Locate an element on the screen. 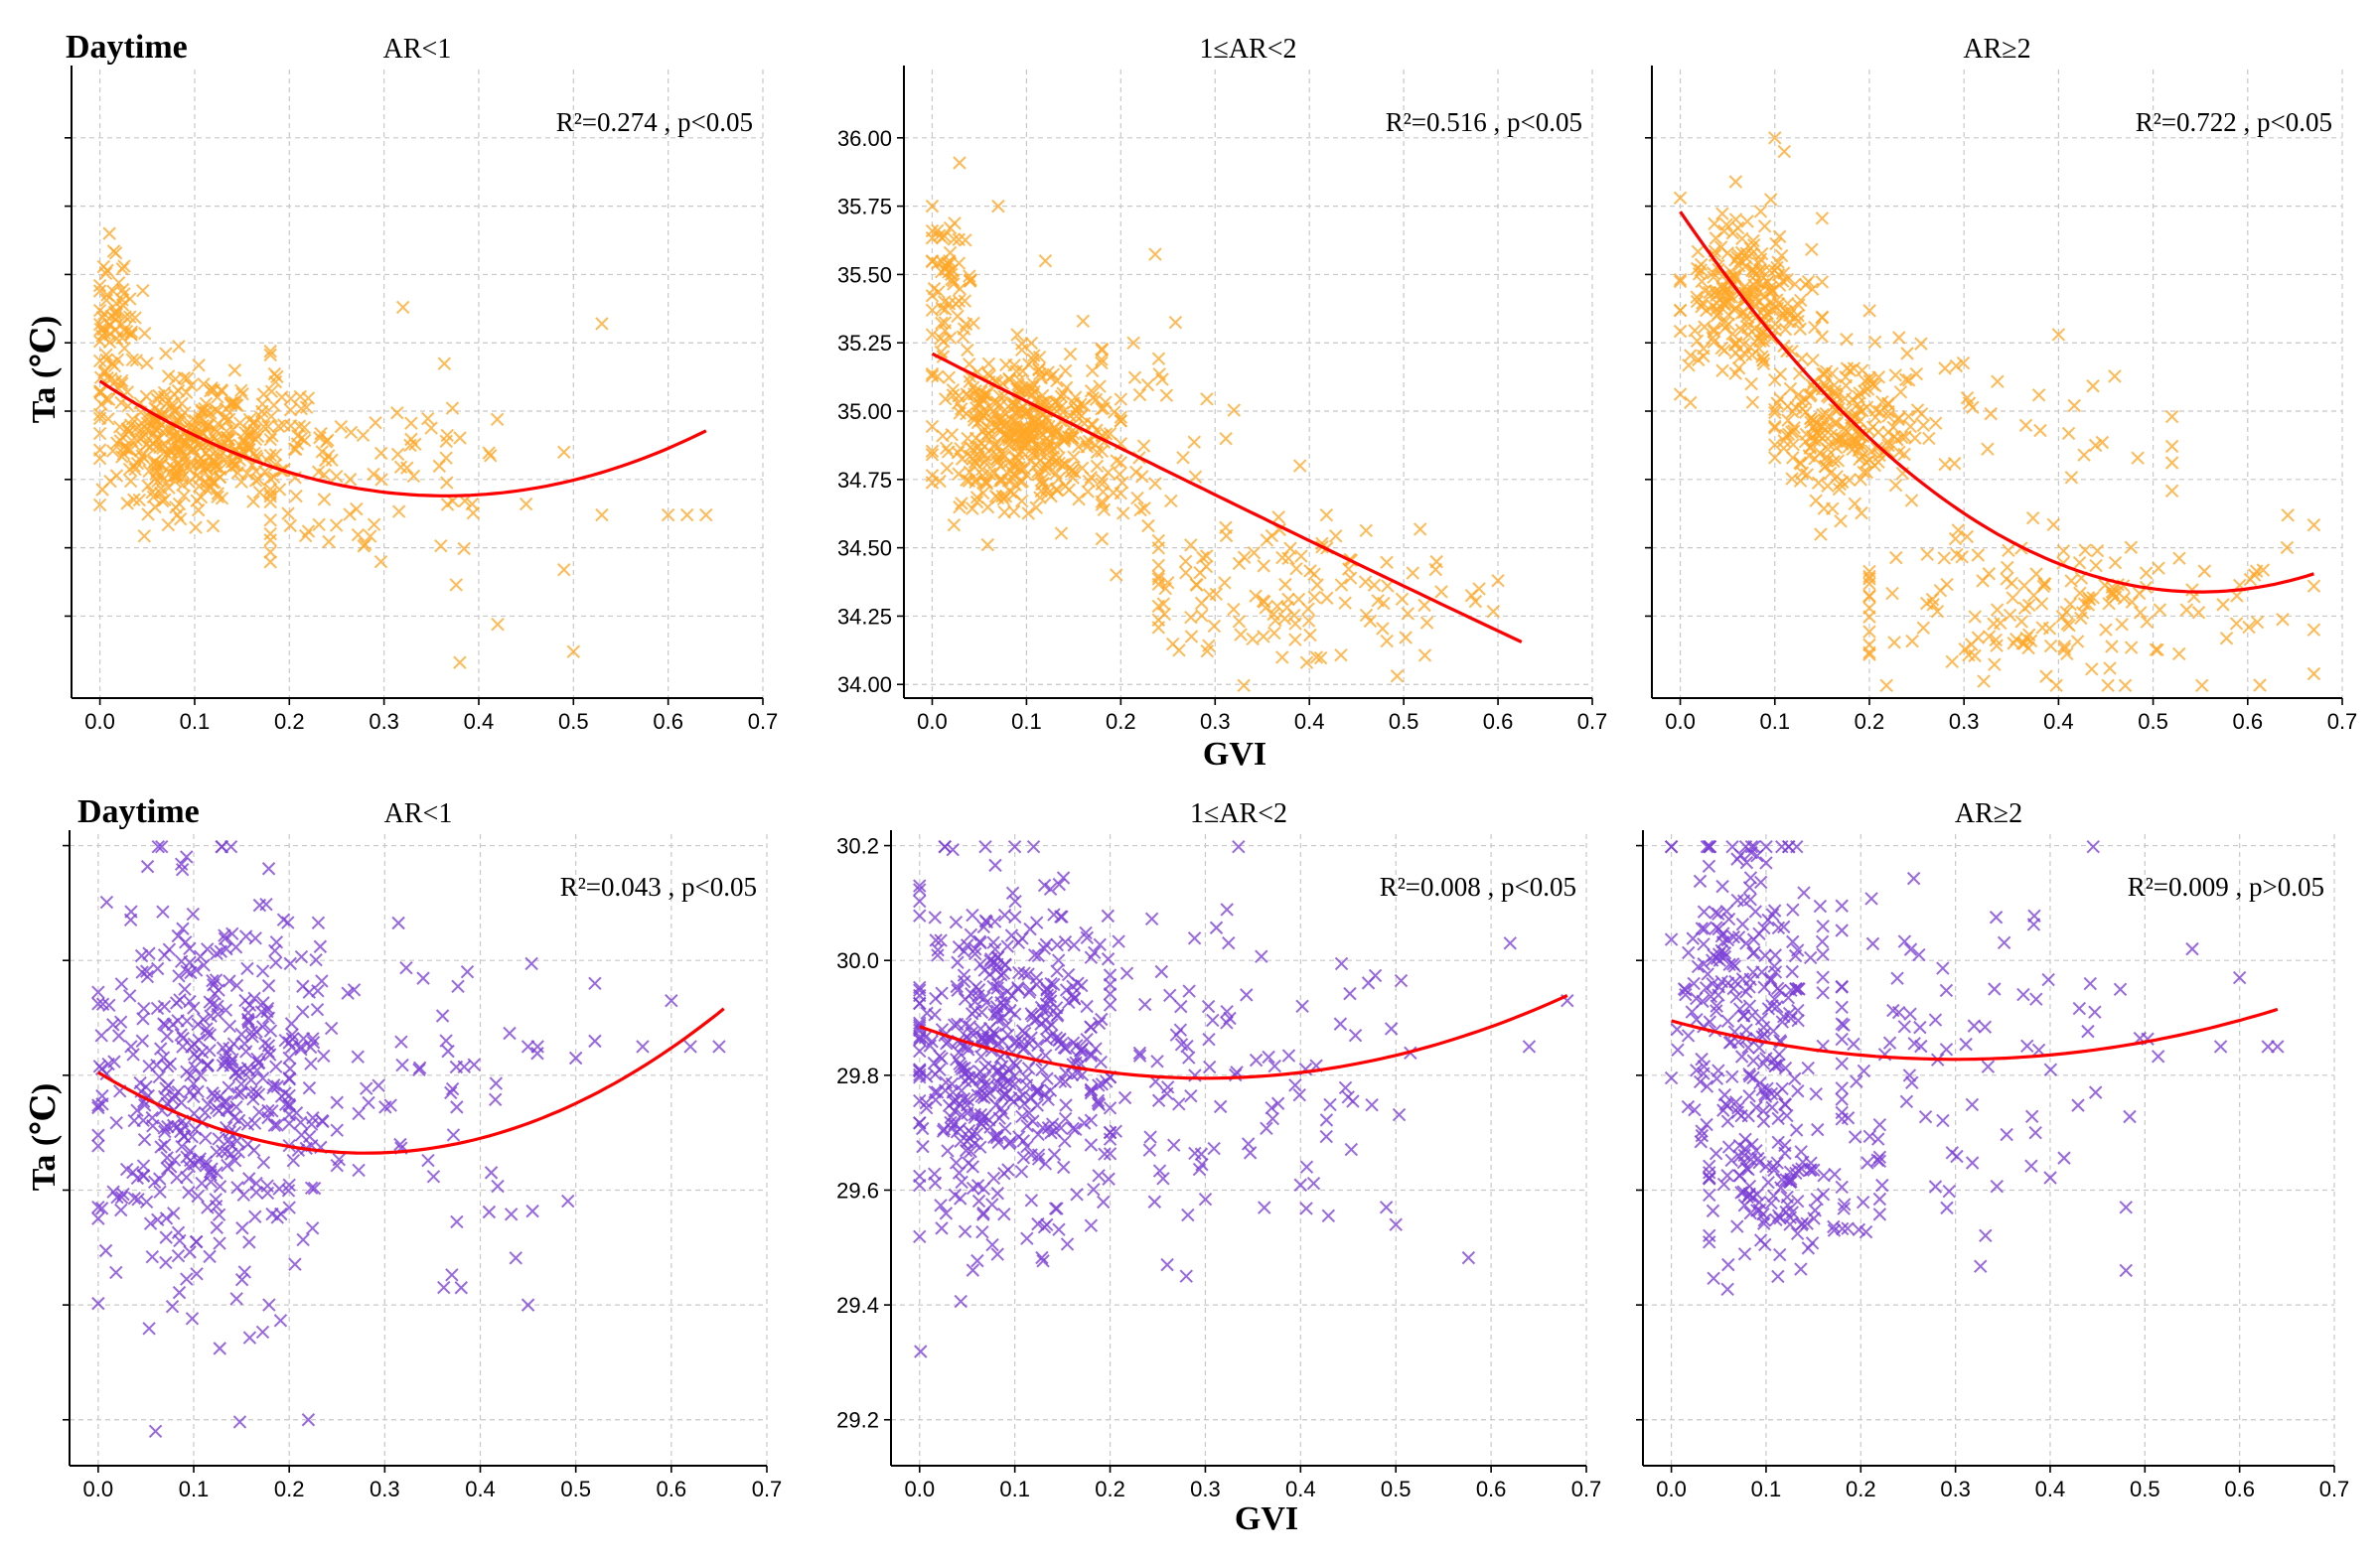  panel-title: AR≥2 is located at coordinates (1988, 813).